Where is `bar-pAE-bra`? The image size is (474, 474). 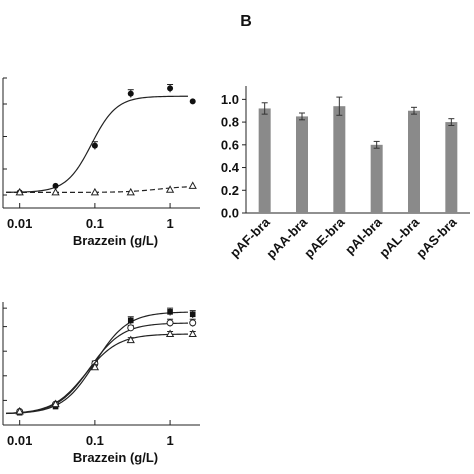
bar-pAE-bra is located at coordinates (339, 159).